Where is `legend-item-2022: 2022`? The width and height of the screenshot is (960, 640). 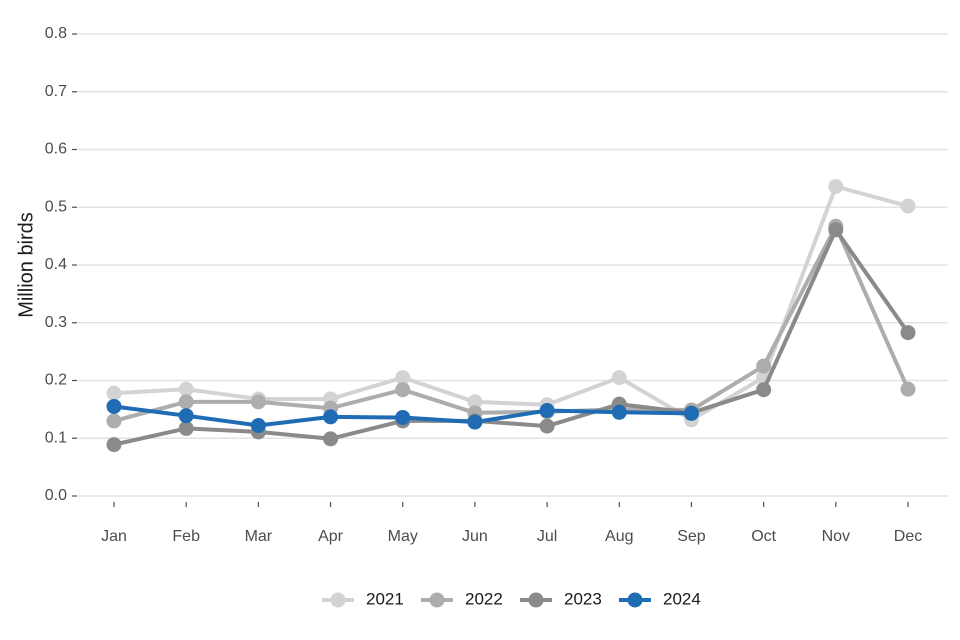
legend-item-2022: 2022 is located at coordinates (462, 598).